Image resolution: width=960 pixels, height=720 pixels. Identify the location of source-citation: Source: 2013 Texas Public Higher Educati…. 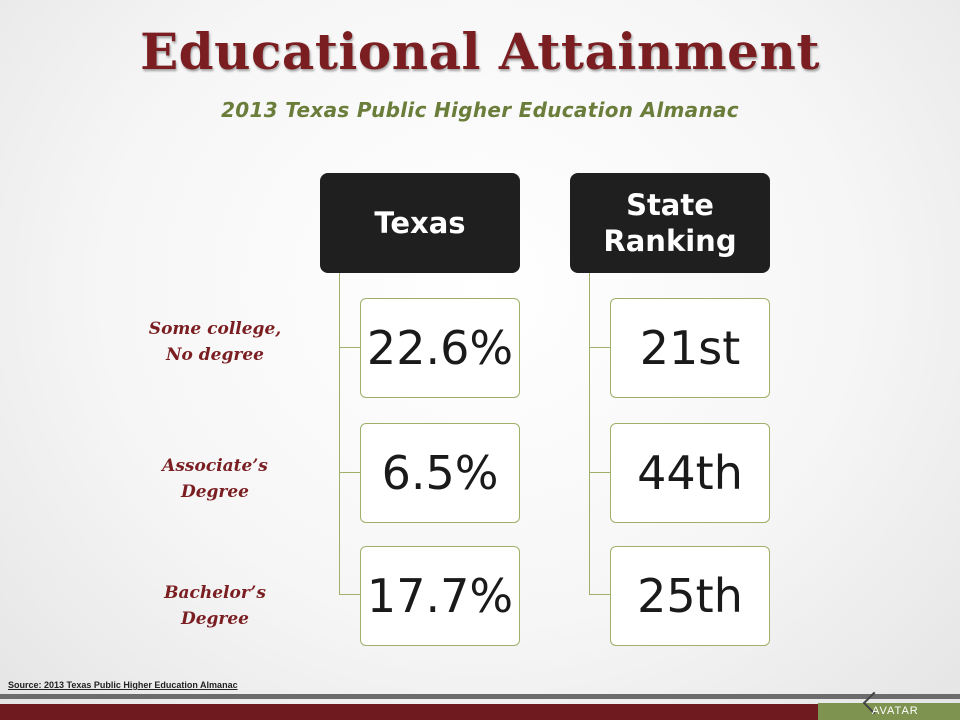
(123, 685).